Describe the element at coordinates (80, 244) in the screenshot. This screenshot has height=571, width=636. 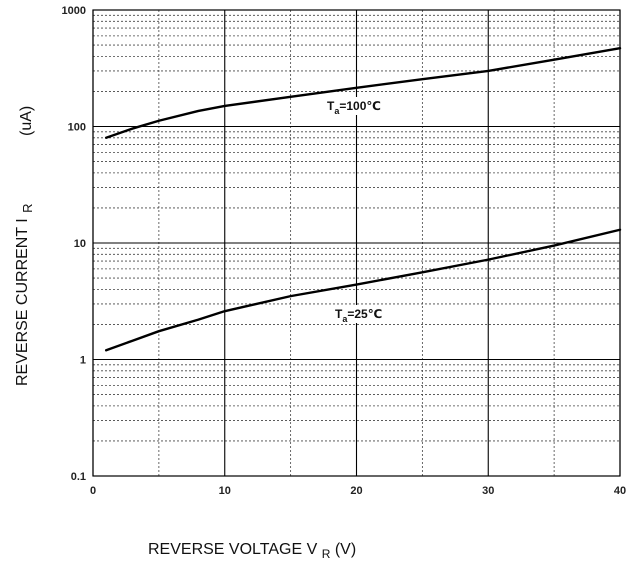
I see `y-tick-label: 10` at that location.